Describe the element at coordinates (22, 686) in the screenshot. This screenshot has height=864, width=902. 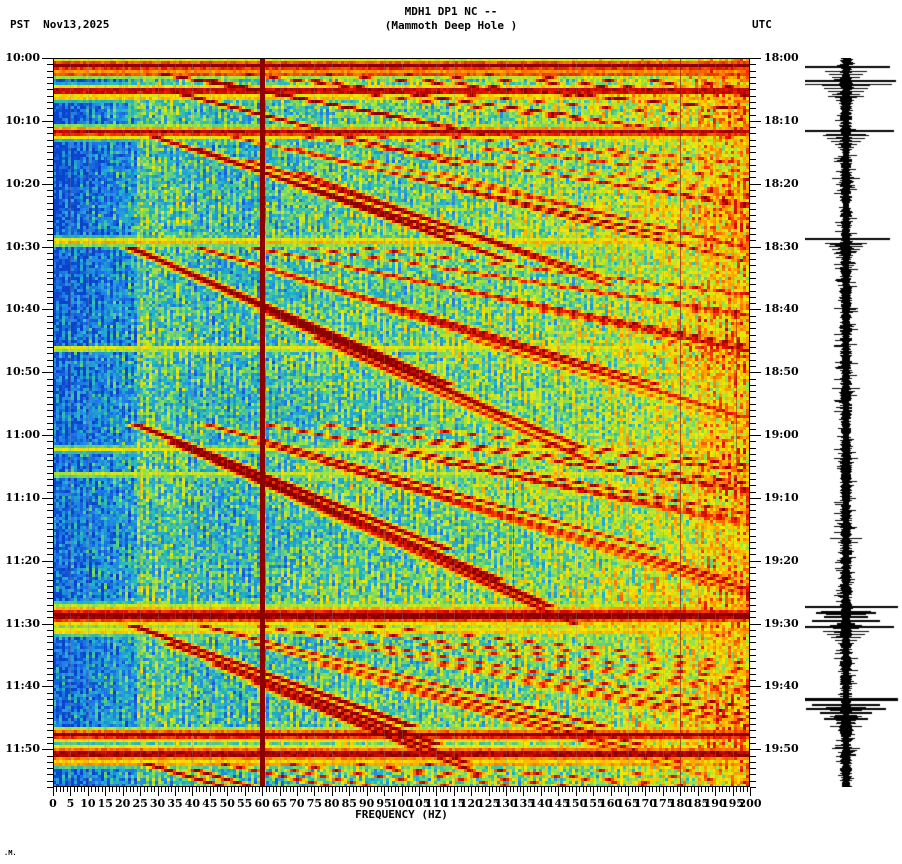
I see `left-axis-time-label: 11:40` at that location.